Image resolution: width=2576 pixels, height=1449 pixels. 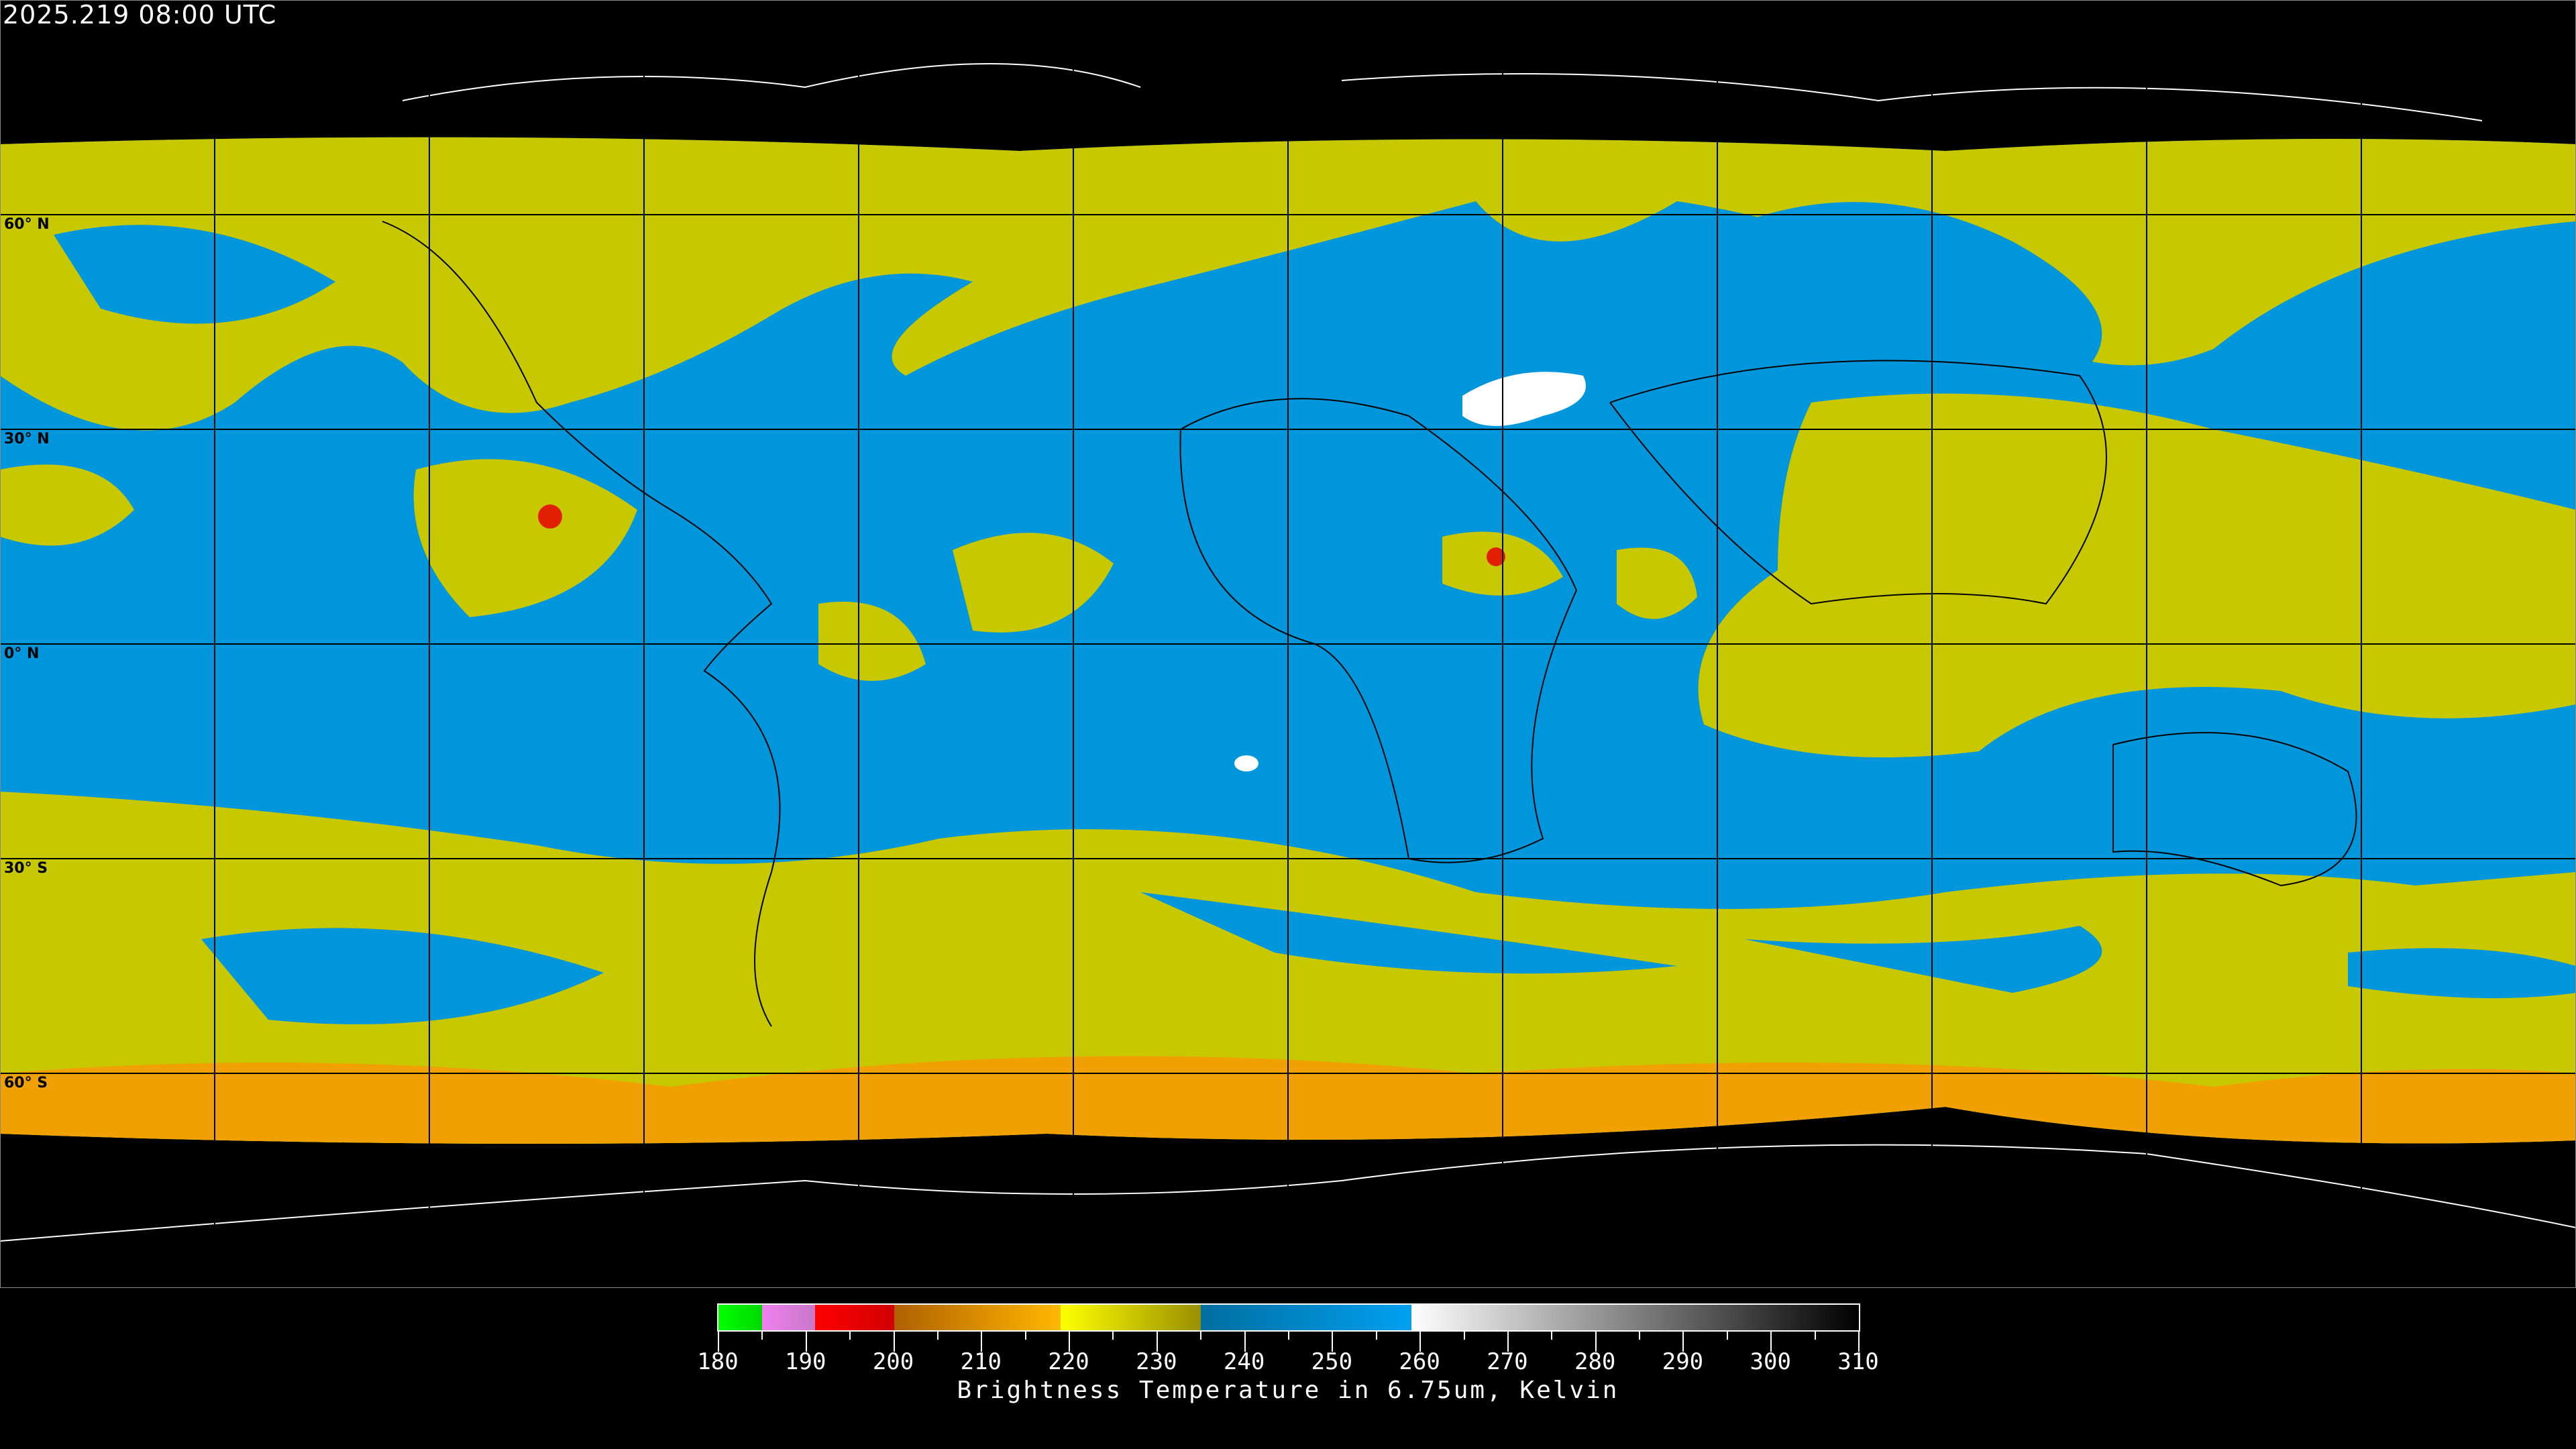 I want to click on timestamp: 2025.219 08:00 UTC, so click(x=140, y=15).